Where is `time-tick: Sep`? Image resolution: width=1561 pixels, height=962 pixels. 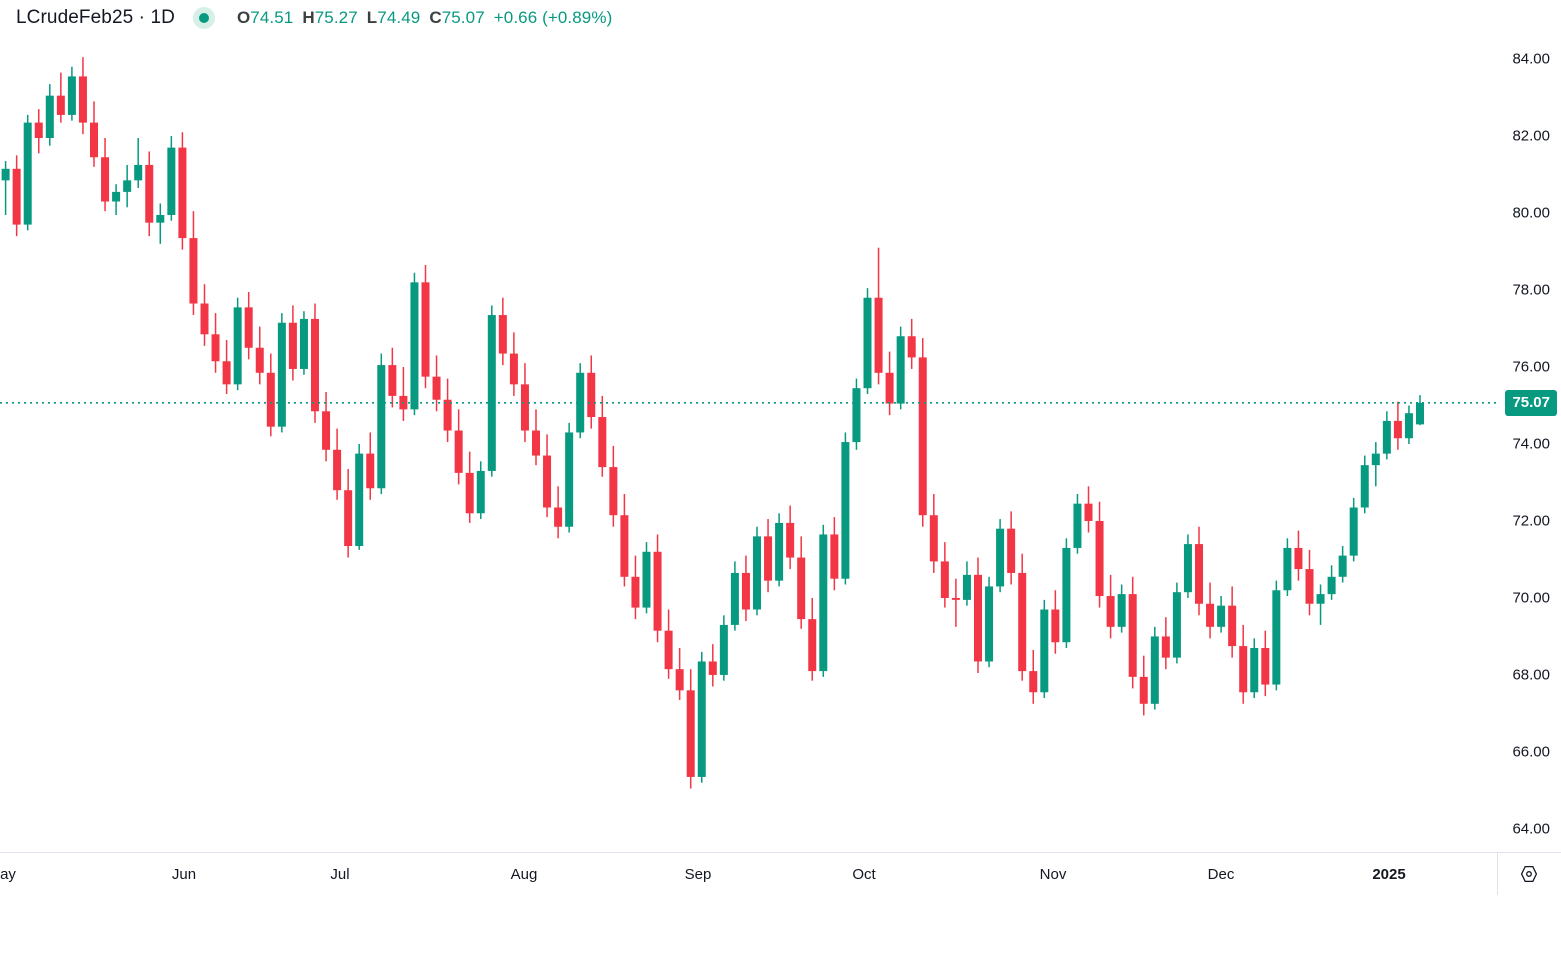
time-tick: Sep is located at coordinates (698, 874).